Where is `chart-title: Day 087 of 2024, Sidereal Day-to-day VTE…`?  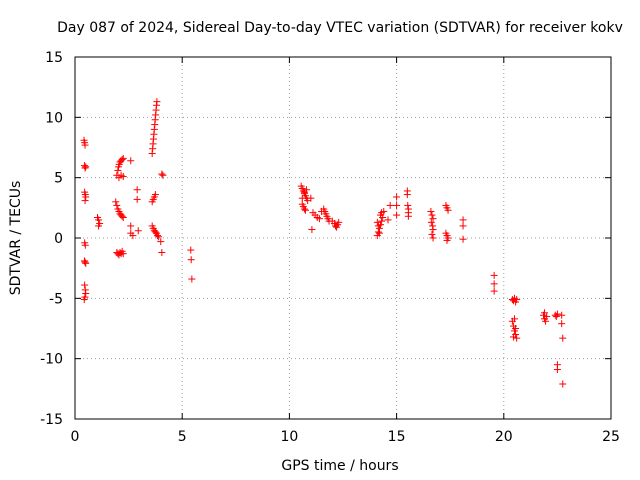 chart-title: Day 087 of 2024, Sidereal Day-to-day VTE… is located at coordinates (340, 28).